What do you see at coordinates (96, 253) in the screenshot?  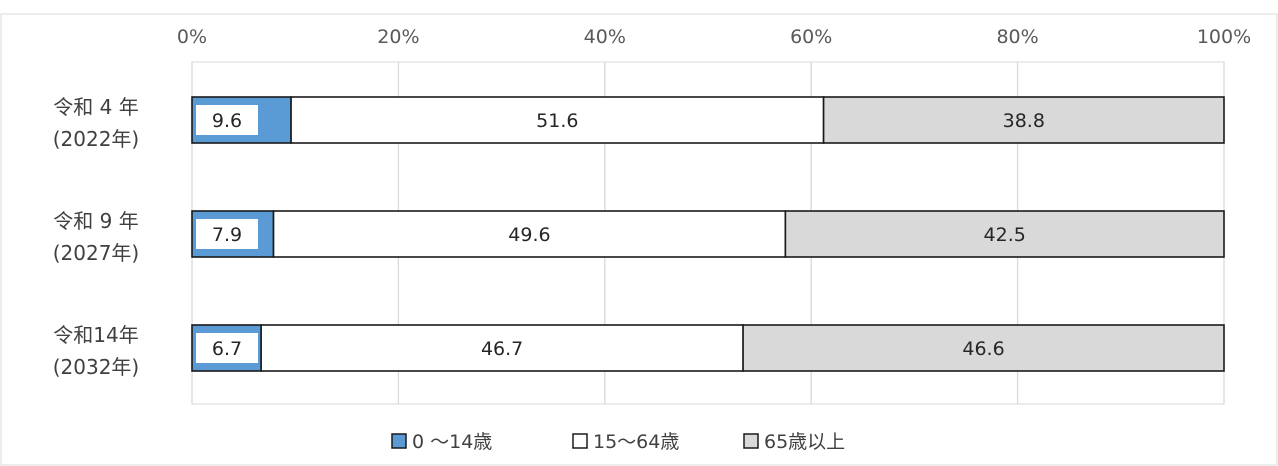 I see `category-label-year: (2027年)` at bounding box center [96, 253].